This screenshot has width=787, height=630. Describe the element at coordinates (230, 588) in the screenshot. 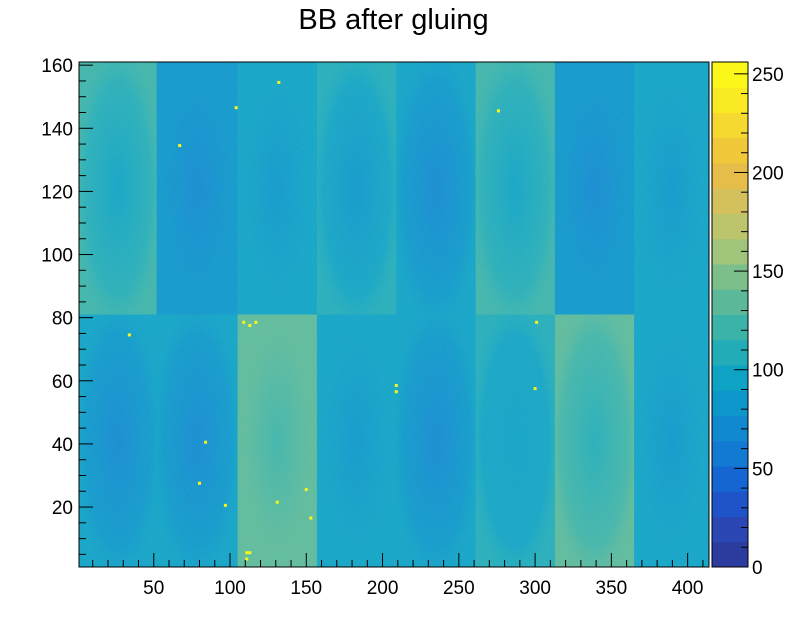

I see `x-tick-label: 100` at that location.